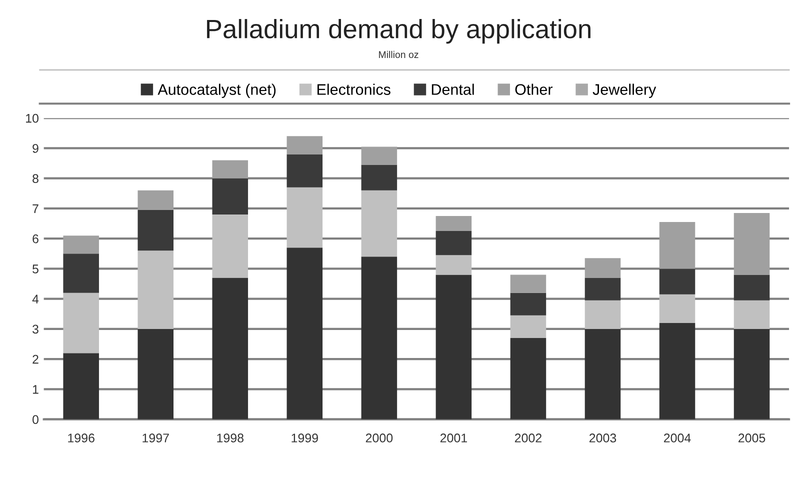 The height and width of the screenshot is (482, 797). Describe the element at coordinates (35, 148) in the screenshot. I see `y-tick-label: 9` at that location.